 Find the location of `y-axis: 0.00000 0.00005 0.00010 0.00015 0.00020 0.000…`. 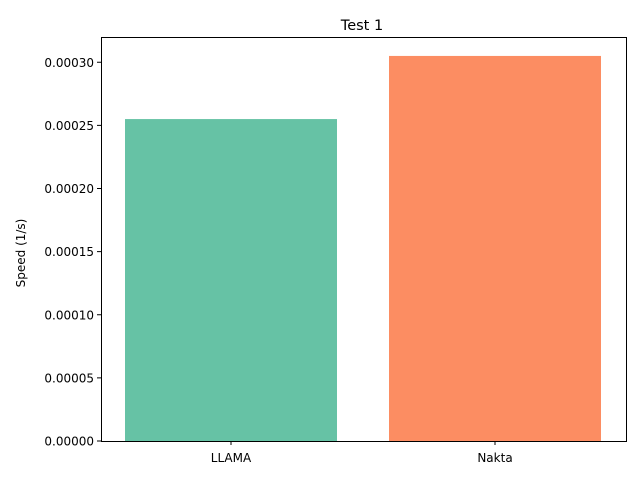

y-axis: 0.00000 0.00005 0.00010 0.00015 0.00020 0.000… is located at coordinates (72, 252).